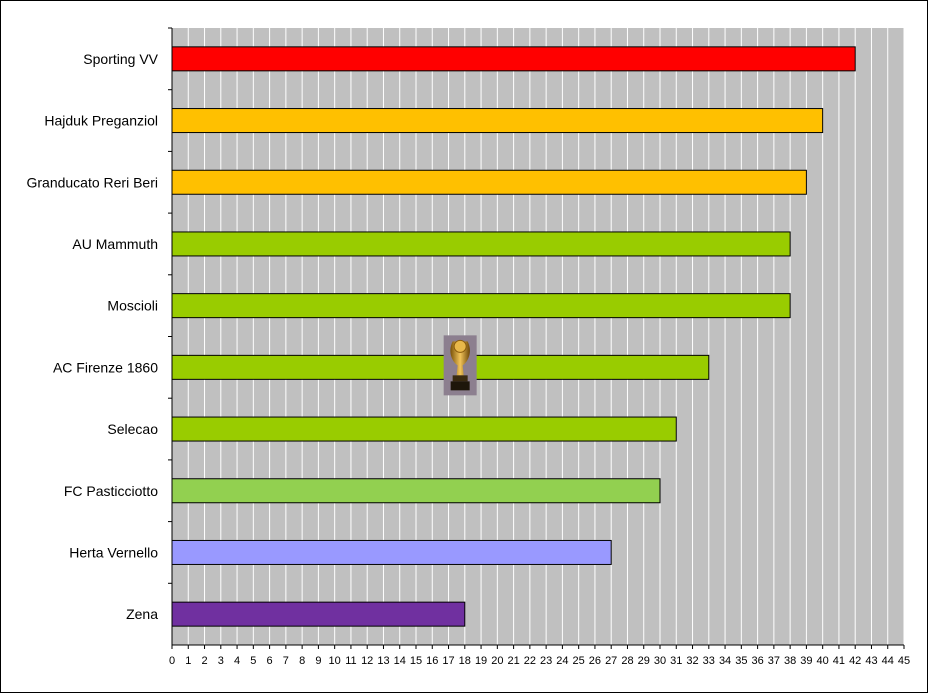 The image size is (928, 693). I want to click on category-label: AU Mammuth, so click(115, 244).